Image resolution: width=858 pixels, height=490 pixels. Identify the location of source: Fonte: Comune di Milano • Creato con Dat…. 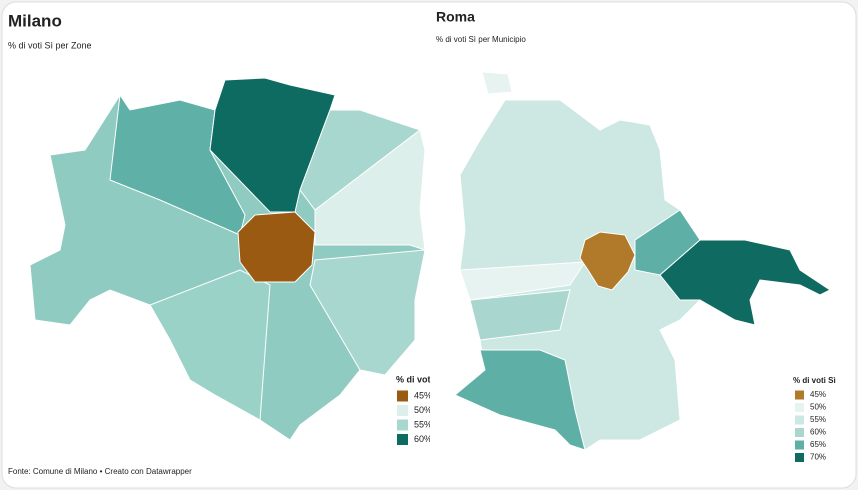
(100, 471).